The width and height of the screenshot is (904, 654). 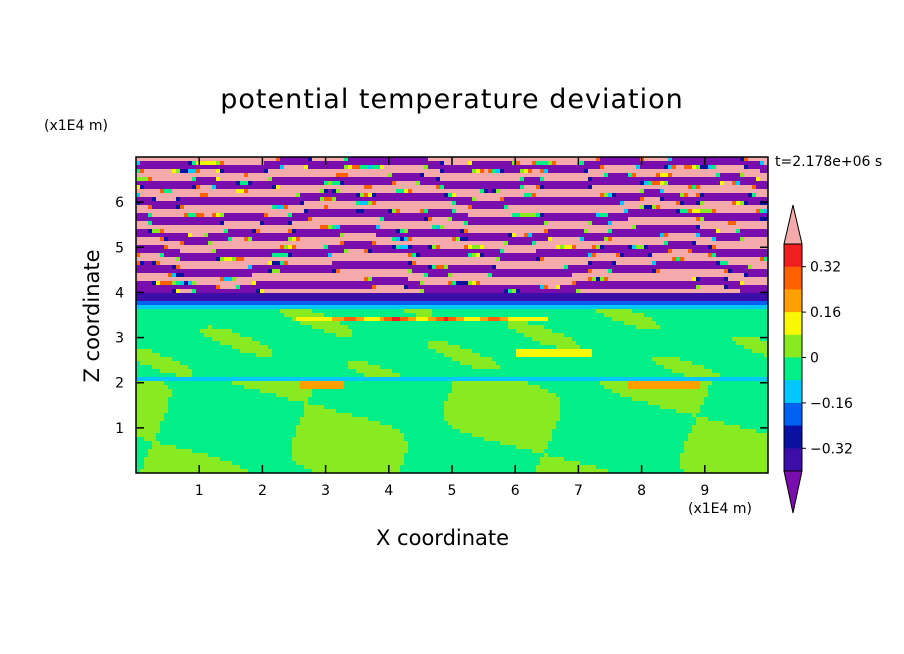 I want to click on chart-title: potential temperature deviation, so click(x=452, y=99).